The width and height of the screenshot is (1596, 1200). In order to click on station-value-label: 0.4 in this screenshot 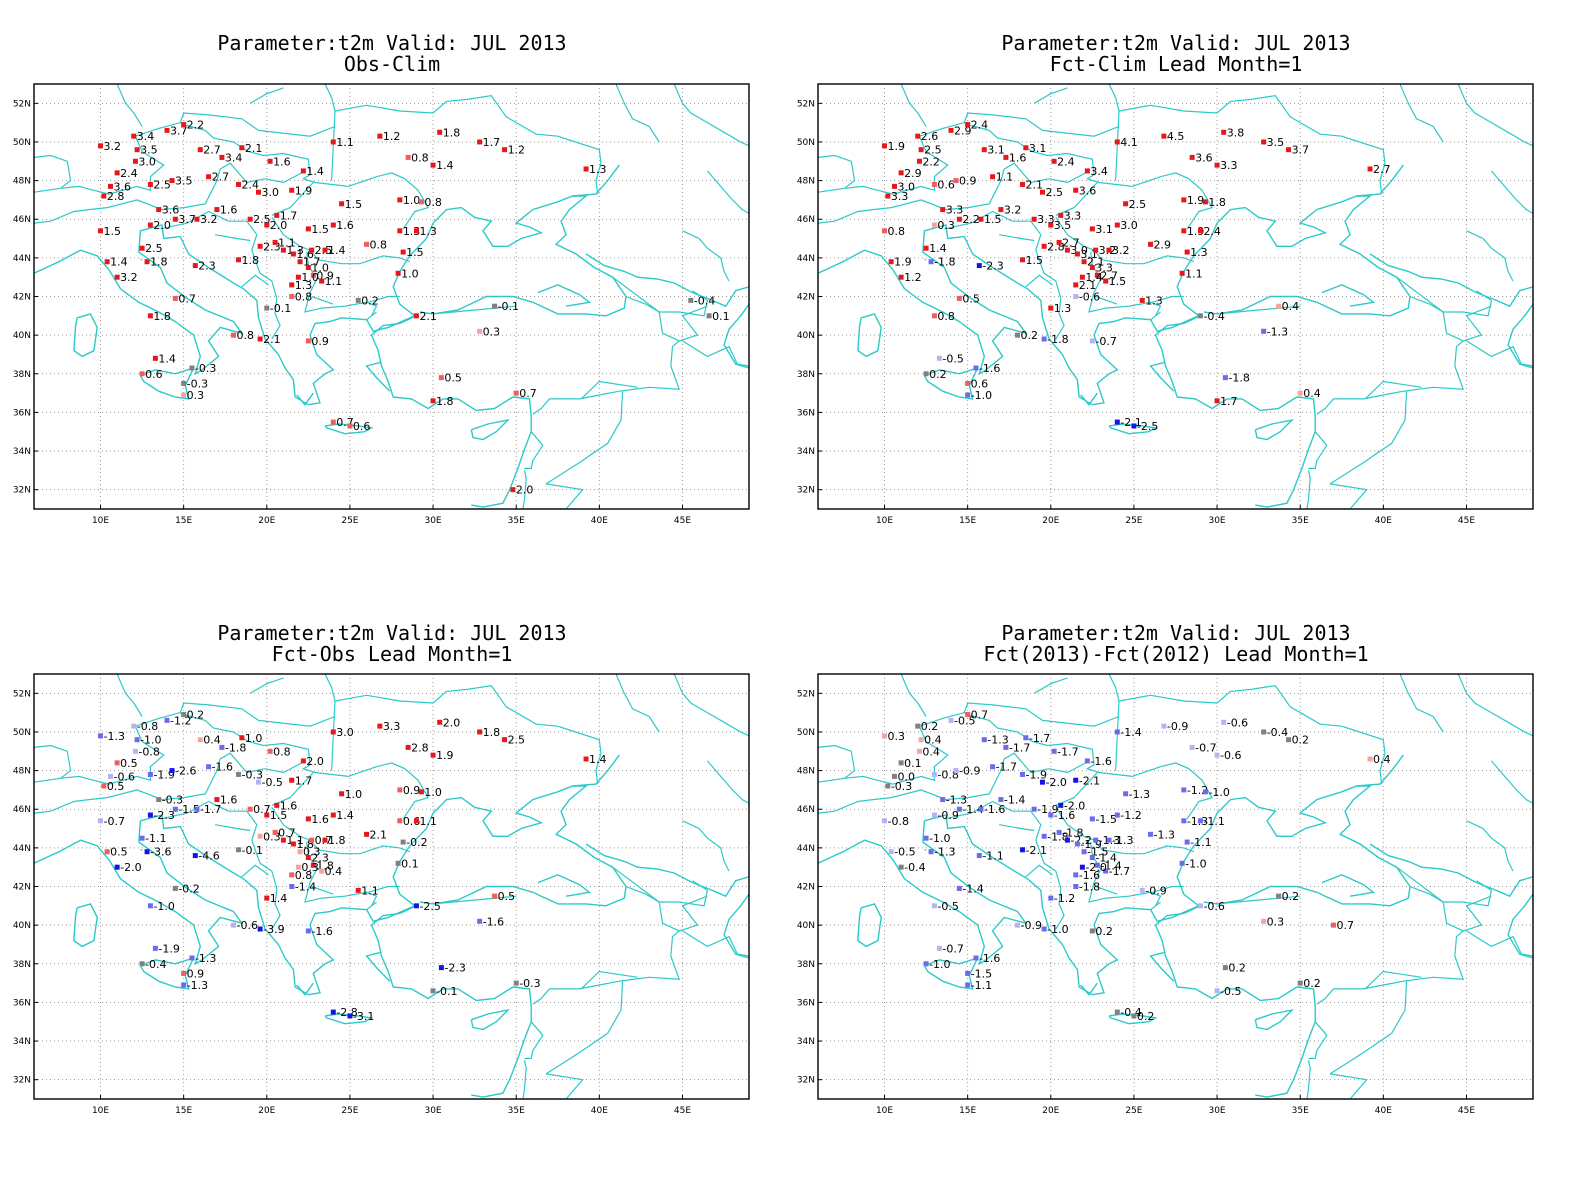, I will do `click(1382, 759)`.